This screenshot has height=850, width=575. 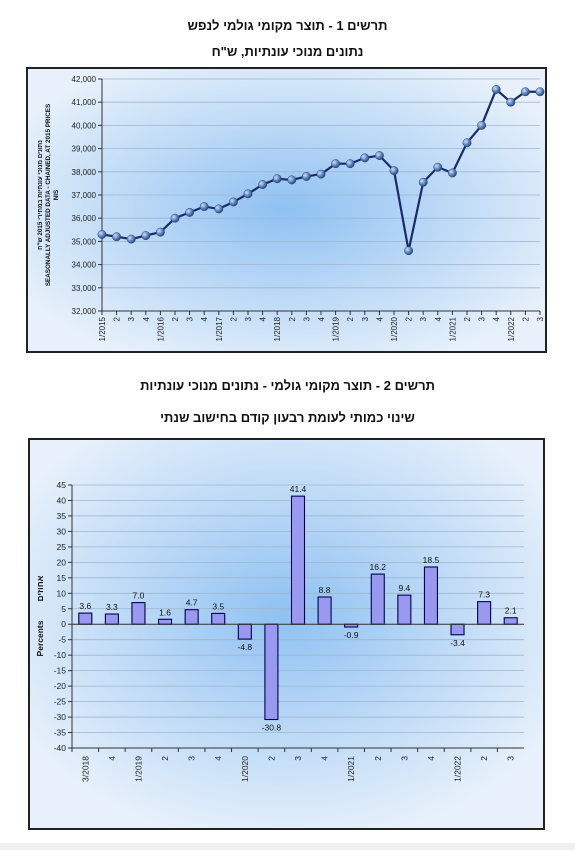 I want to click on chart2-data-label: 8.8, so click(x=325, y=590).